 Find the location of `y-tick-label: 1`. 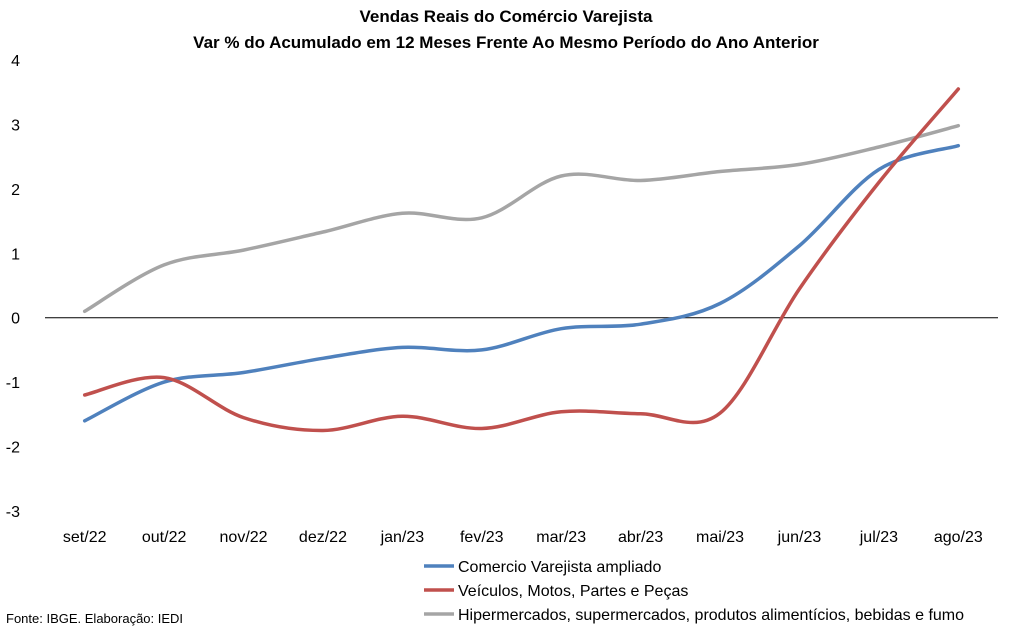

y-tick-label: 1 is located at coordinates (15, 254).